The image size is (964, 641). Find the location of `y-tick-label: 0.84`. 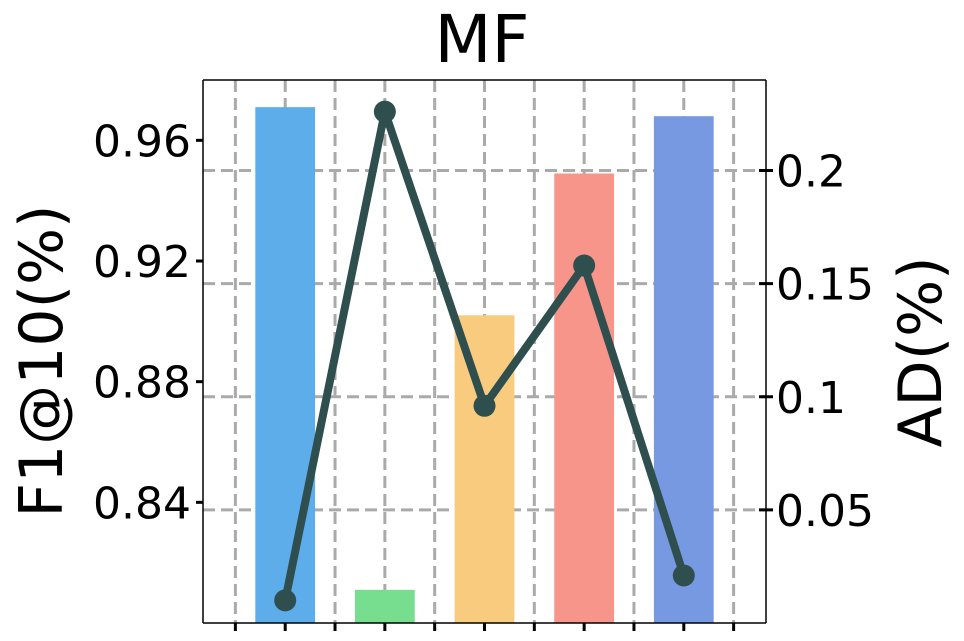

y-tick-label: 0.84 is located at coordinates (142, 503).